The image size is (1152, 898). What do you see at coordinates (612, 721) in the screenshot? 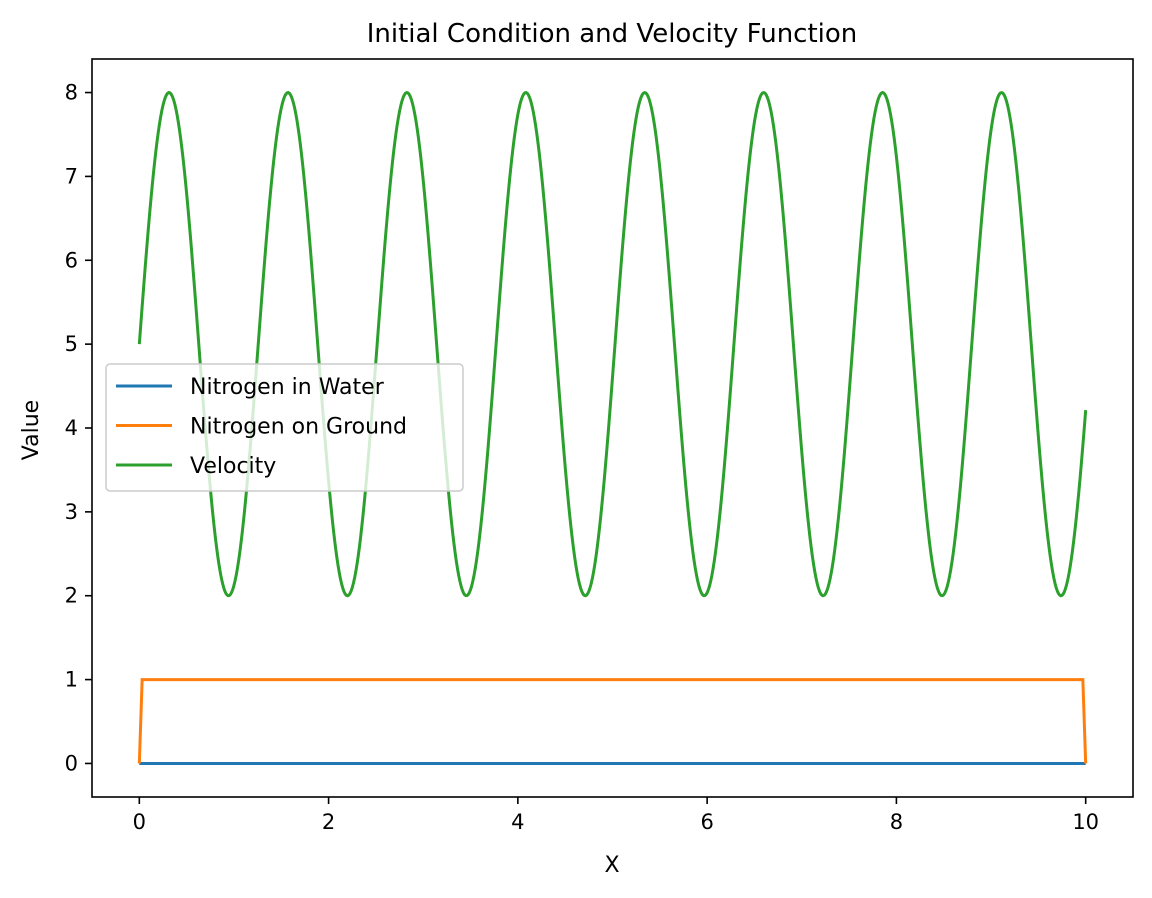
I see `series-nitrogen-on-ground-line` at bounding box center [612, 721].